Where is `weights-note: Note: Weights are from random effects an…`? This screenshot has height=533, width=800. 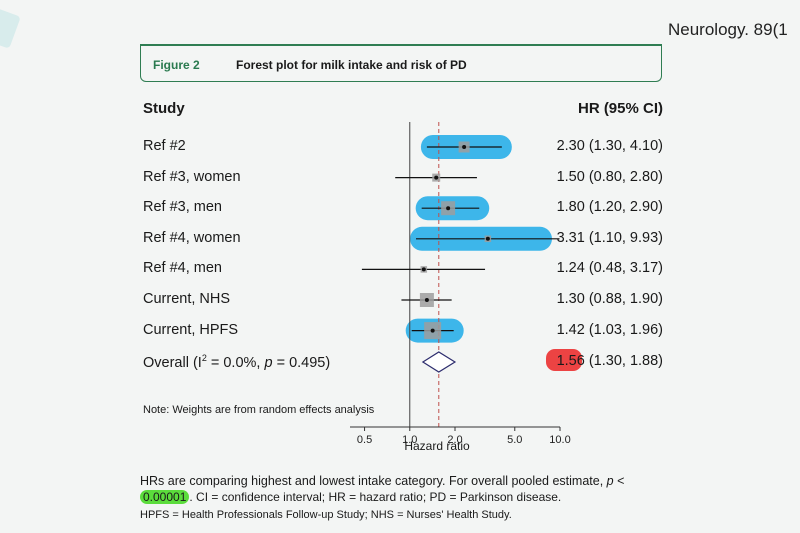
weights-note: Note: Weights are from random effects an… is located at coordinates (259, 410).